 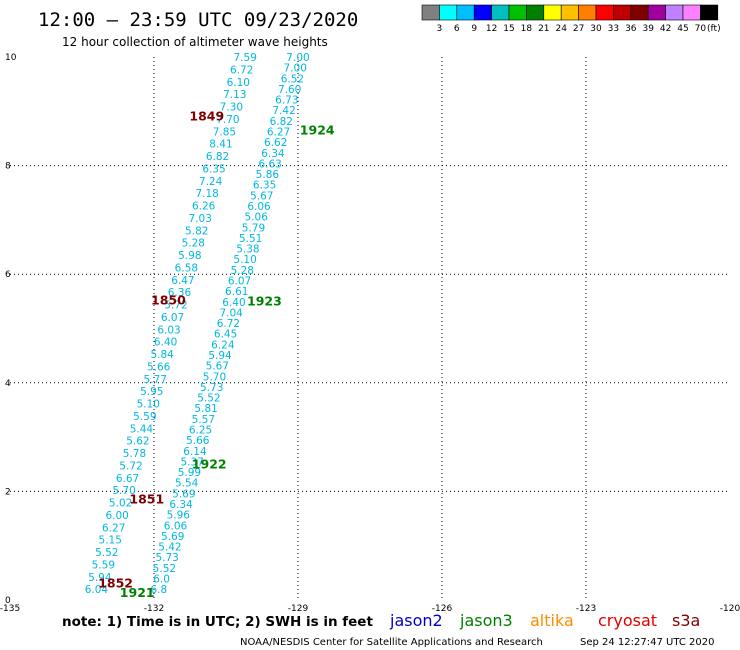 What do you see at coordinates (627, 620) in the screenshot?
I see `satellite-cryosat: cryosat` at bounding box center [627, 620].